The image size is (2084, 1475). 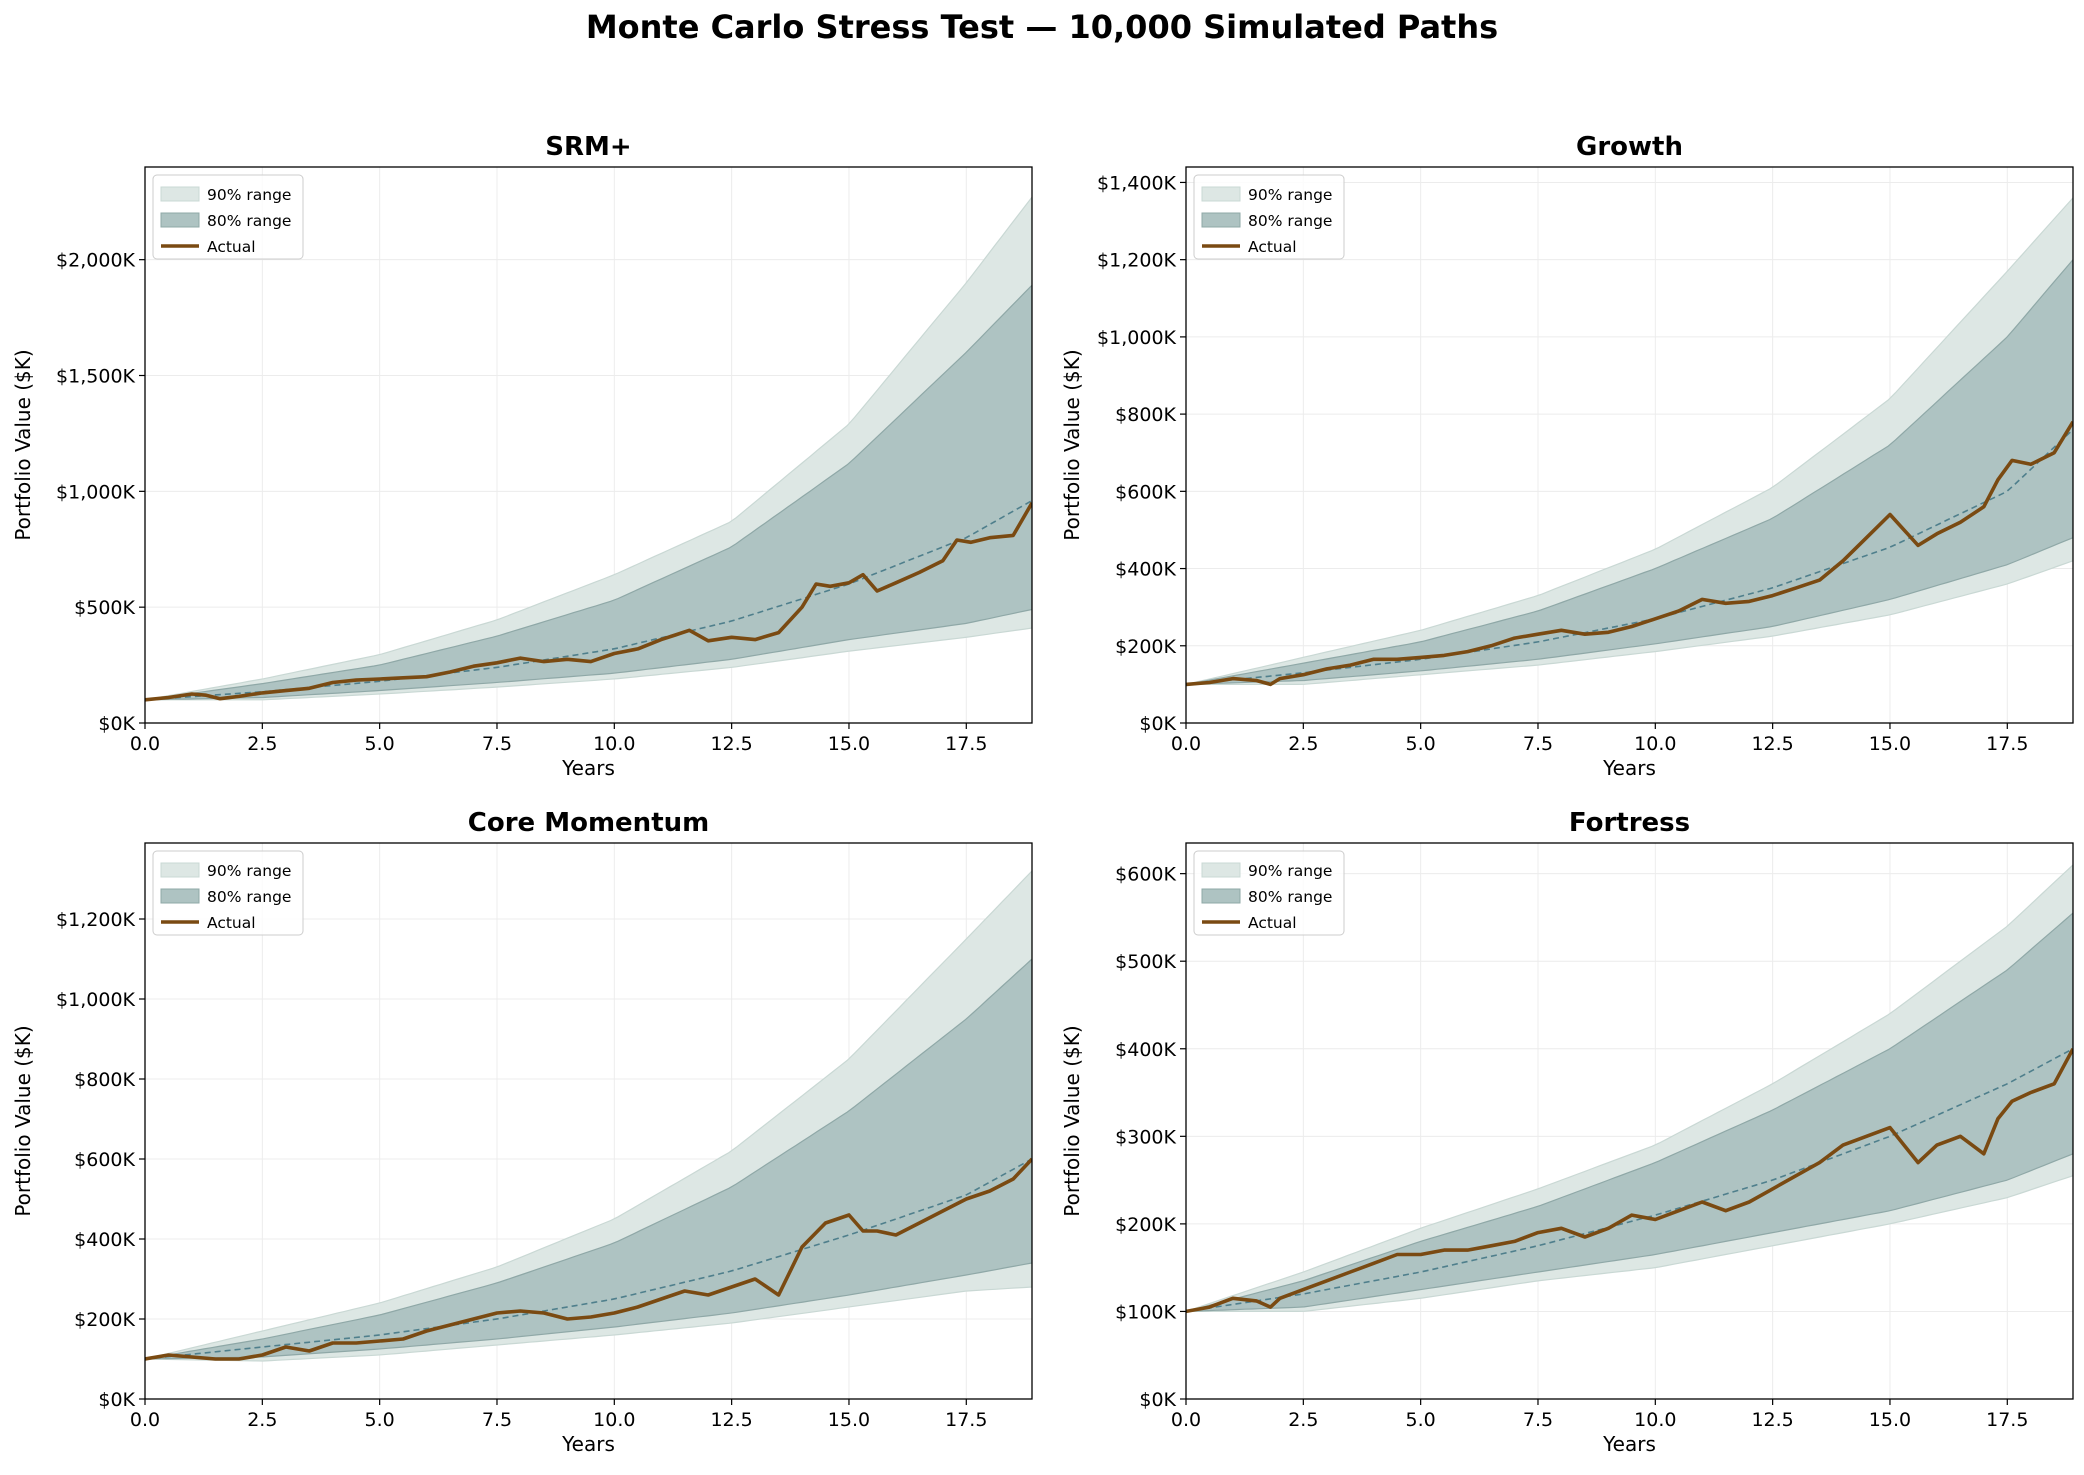 I want to click on panel-title: SRM+, so click(x=588, y=147).